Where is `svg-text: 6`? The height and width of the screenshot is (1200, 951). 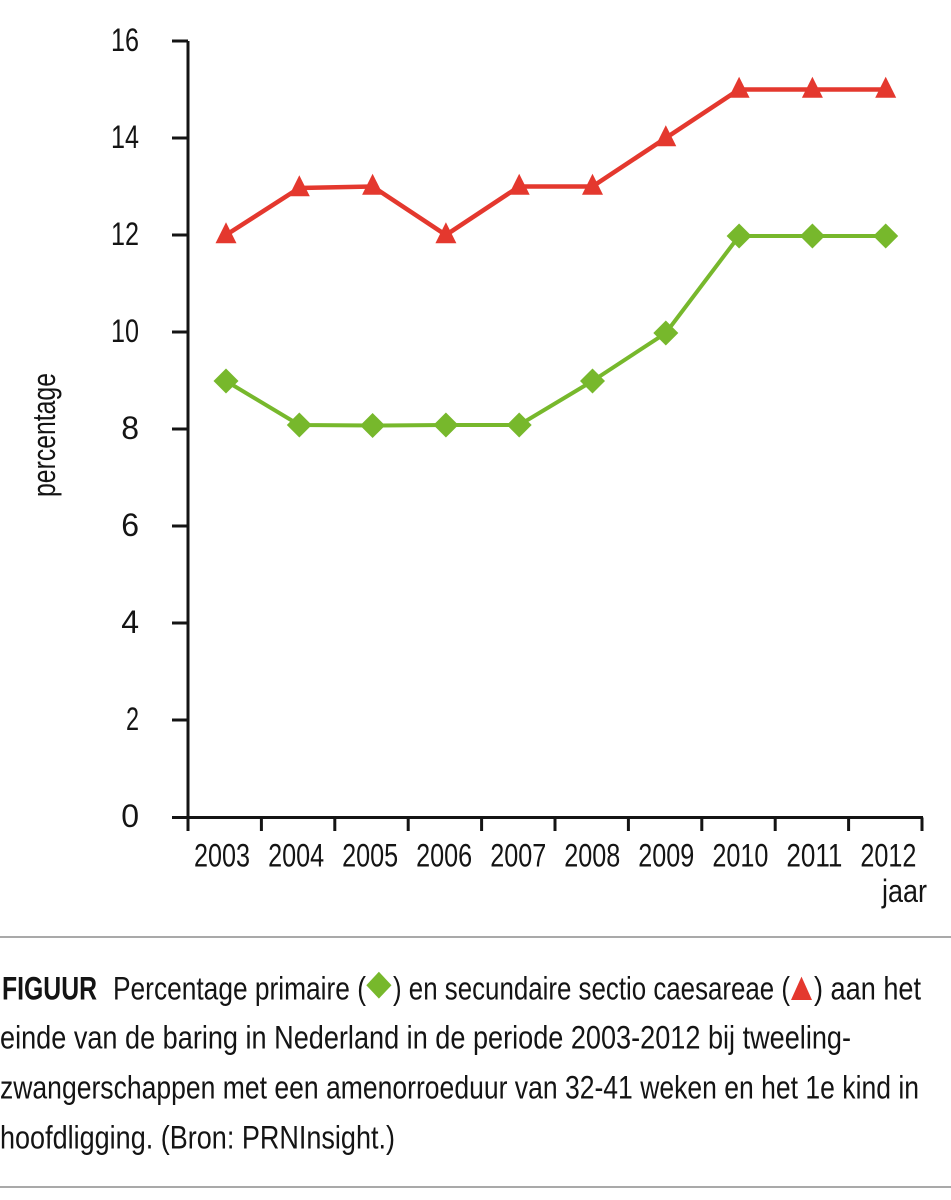 svg-text: 6 is located at coordinates (130, 525).